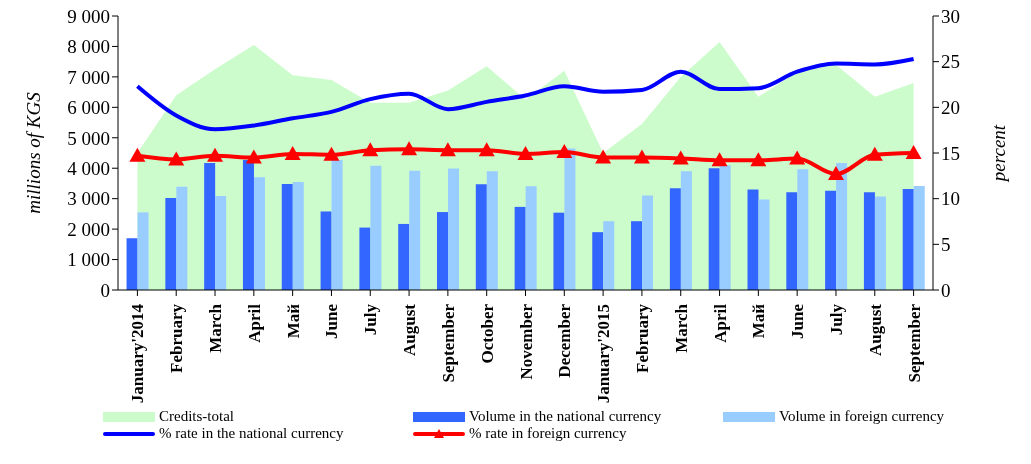 The width and height of the screenshot is (1031, 464). I want to click on y2-tick-label: 15, so click(950, 153).